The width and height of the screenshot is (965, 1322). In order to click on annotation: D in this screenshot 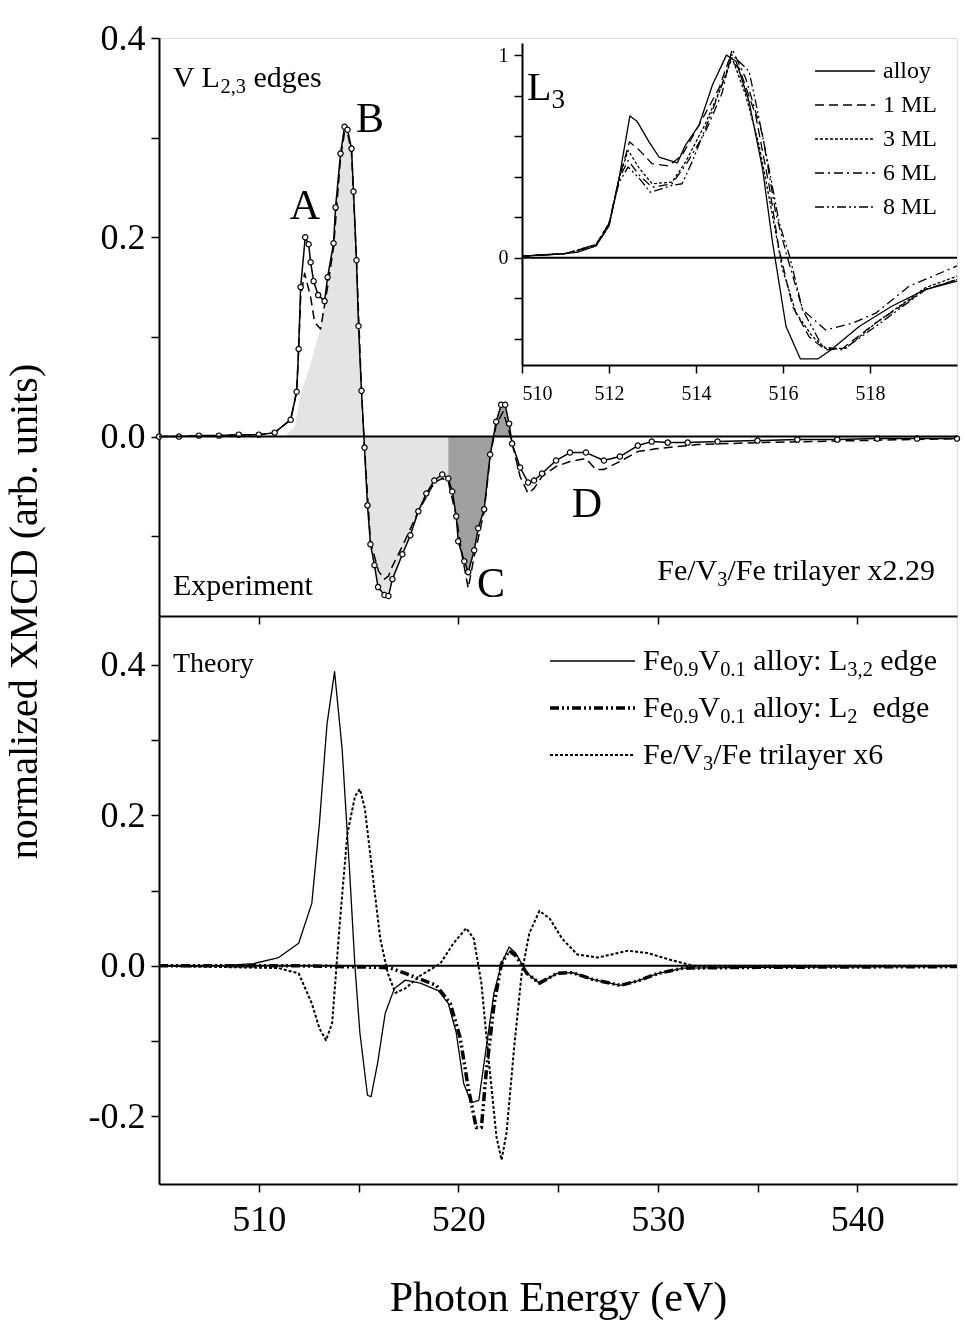, I will do `click(587, 503)`.